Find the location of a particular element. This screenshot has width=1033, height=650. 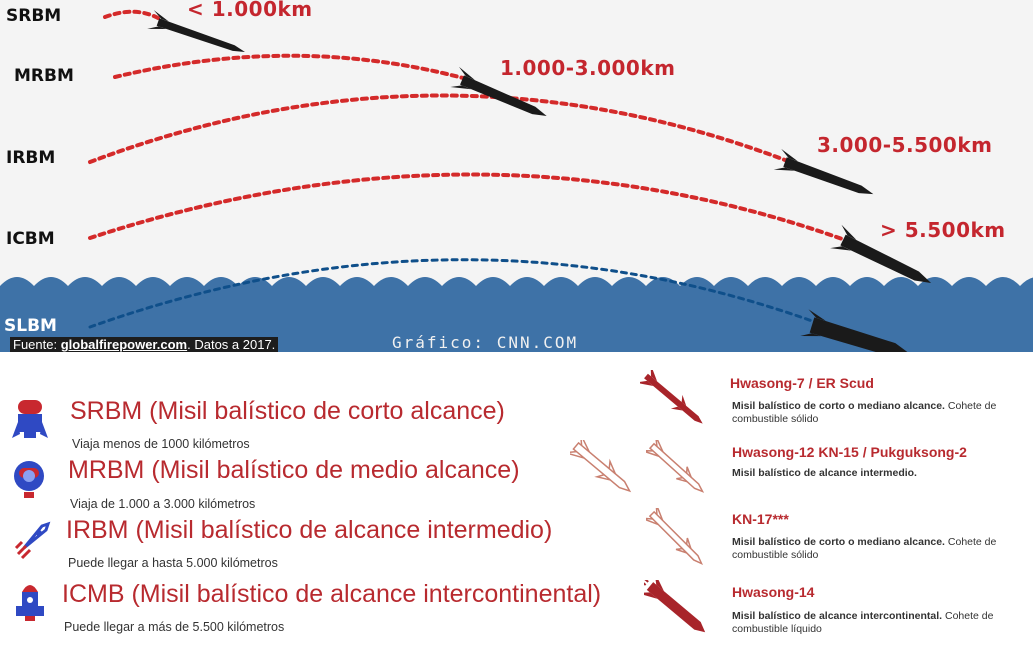

sea is located at coordinates (516, 314).